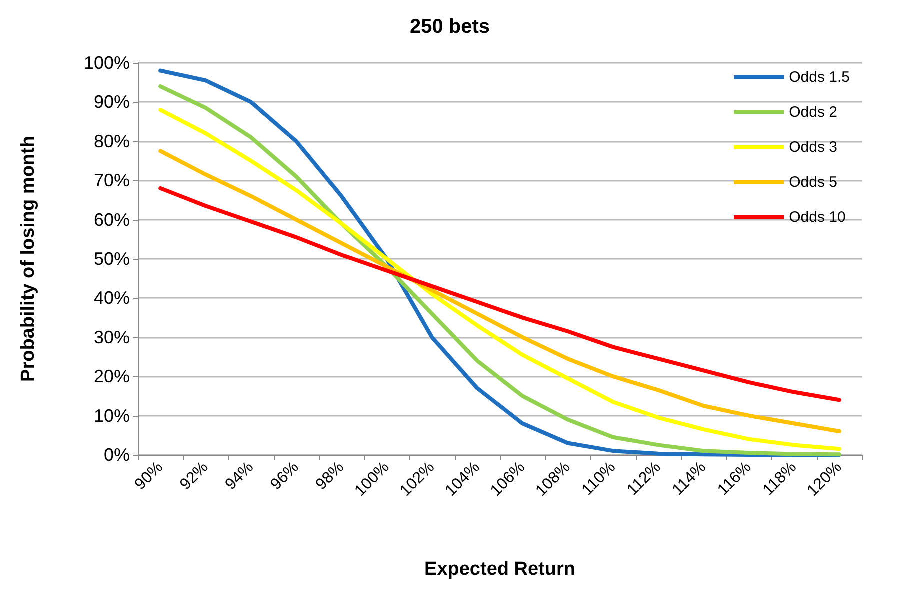  Describe the element at coordinates (149, 476) in the screenshot. I see `x-tick-label: 90%` at that location.